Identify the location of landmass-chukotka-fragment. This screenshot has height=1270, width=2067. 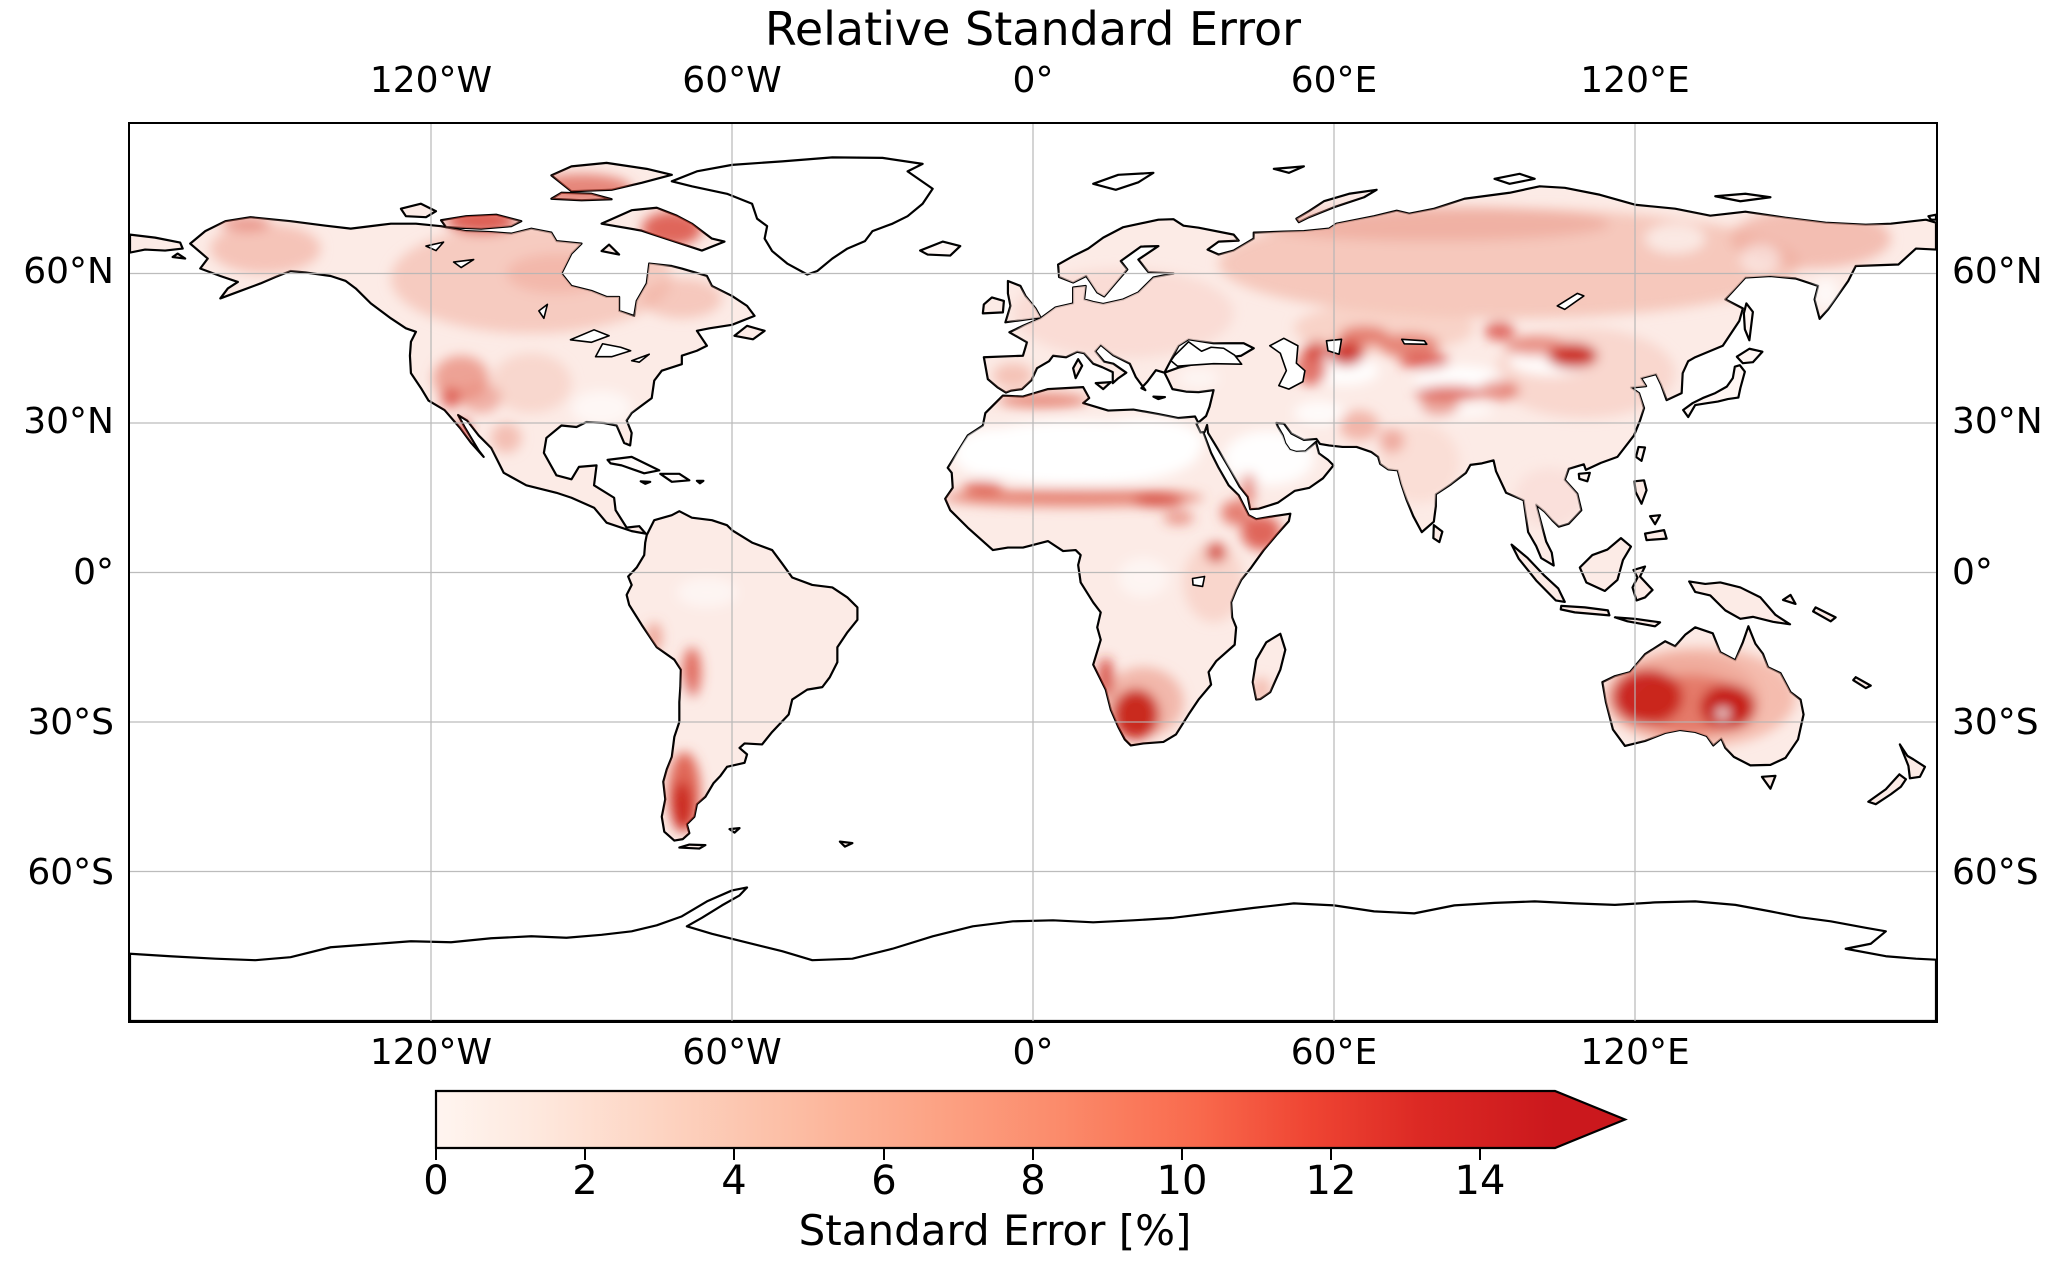
(156, 244).